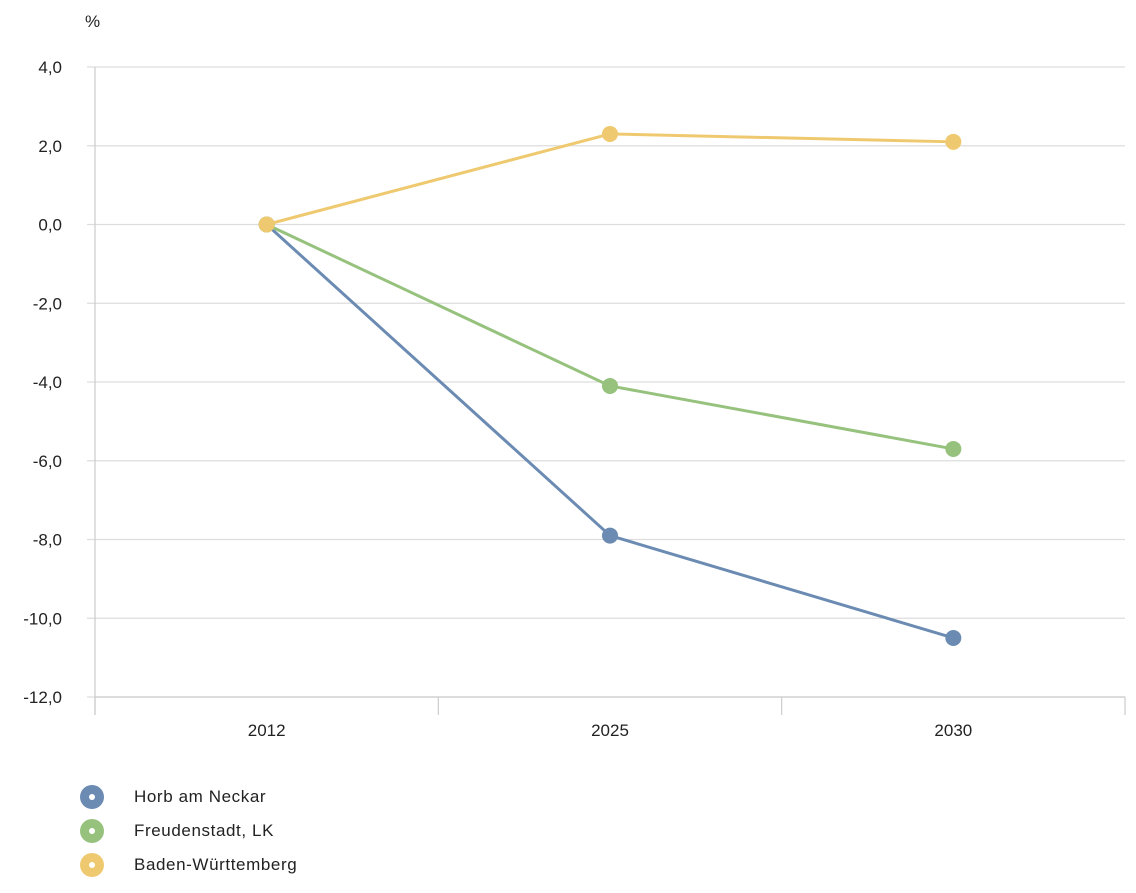  Describe the element at coordinates (267, 730) in the screenshot. I see `x-tick-label: 2012` at that location.